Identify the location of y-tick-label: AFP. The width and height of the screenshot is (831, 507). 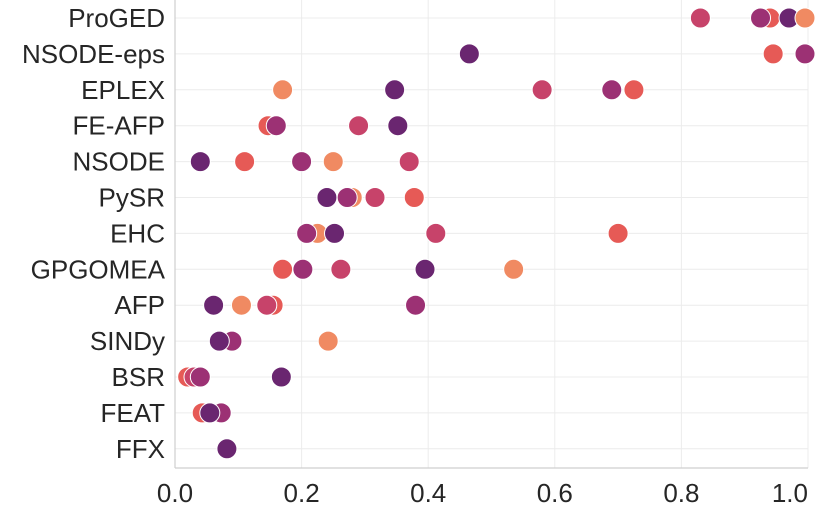
(139, 305).